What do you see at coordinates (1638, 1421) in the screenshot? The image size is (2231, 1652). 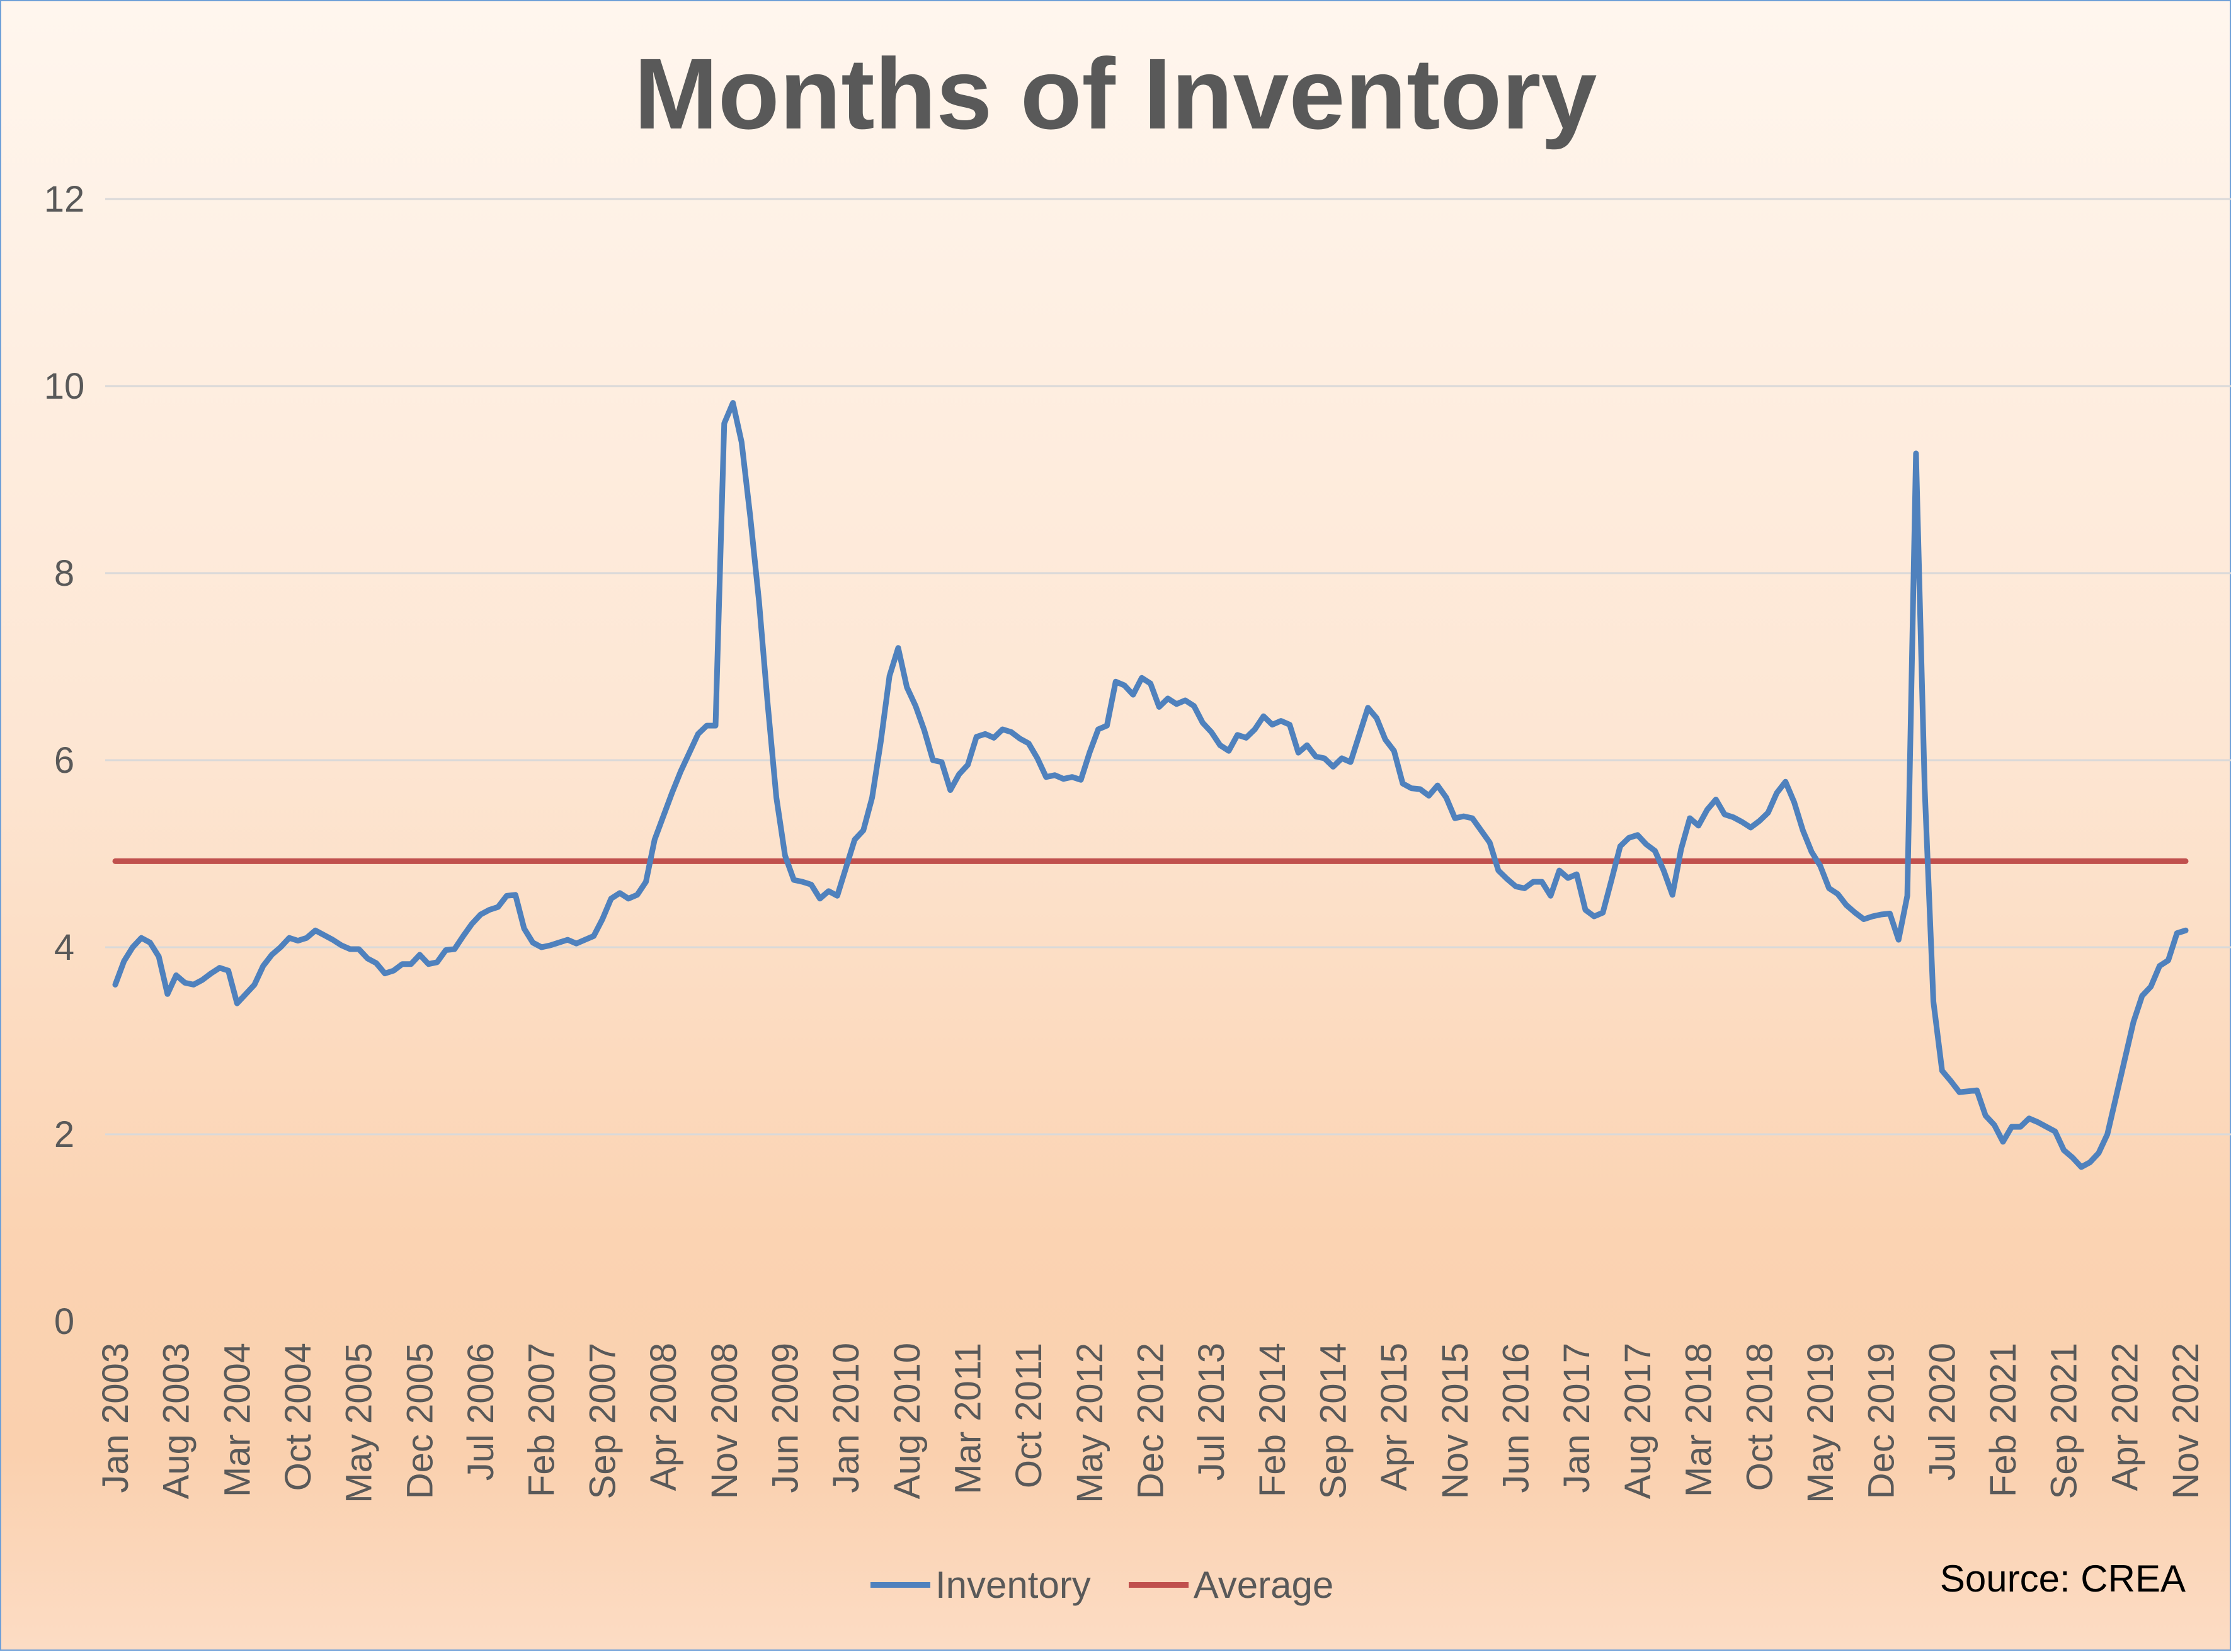 I see `x-tick-label: Aug 2017` at bounding box center [1638, 1421].